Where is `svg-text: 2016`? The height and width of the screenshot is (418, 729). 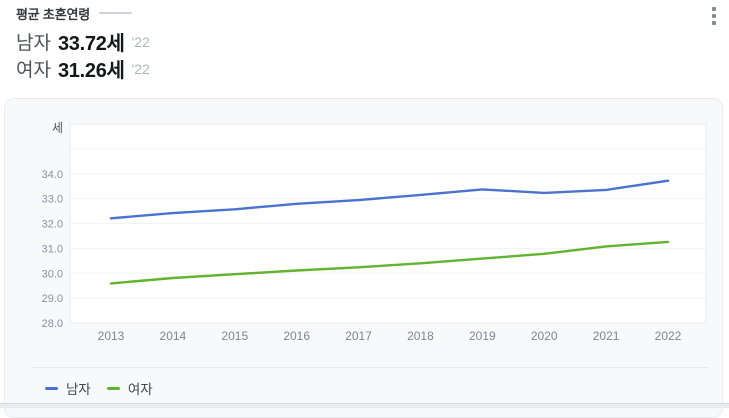
svg-text: 2016 is located at coordinates (296, 336).